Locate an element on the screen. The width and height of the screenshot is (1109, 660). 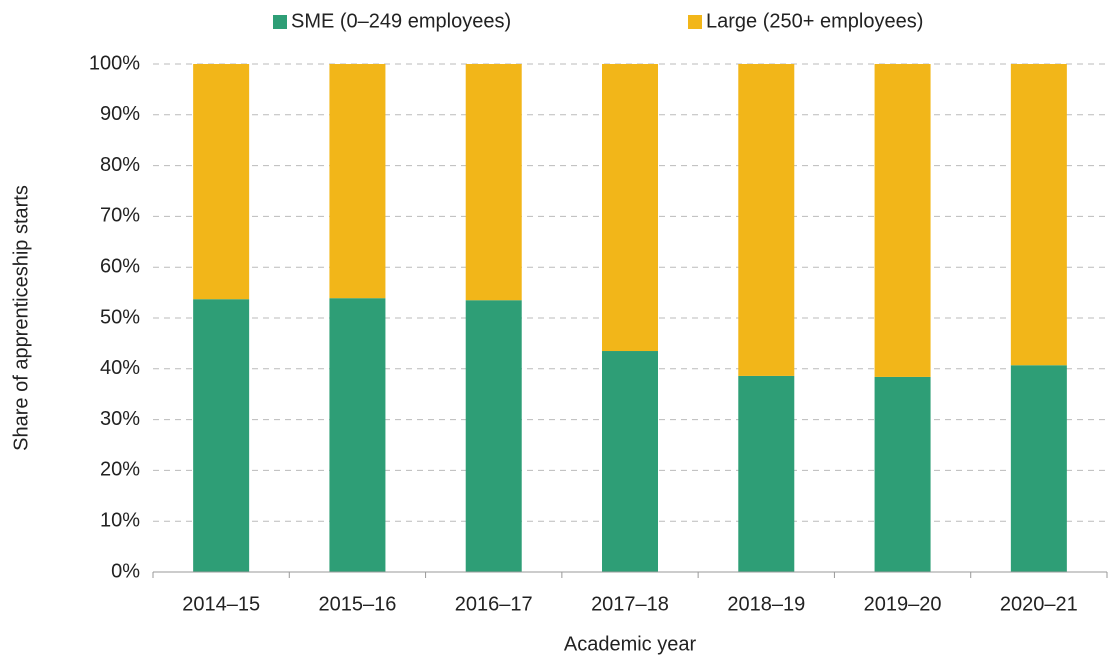
y-tick-label: 70% is located at coordinates (120, 216).